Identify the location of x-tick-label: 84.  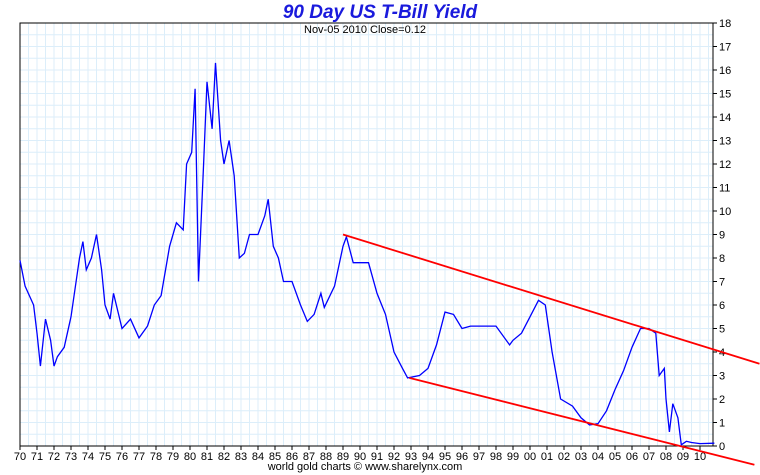
(258, 457).